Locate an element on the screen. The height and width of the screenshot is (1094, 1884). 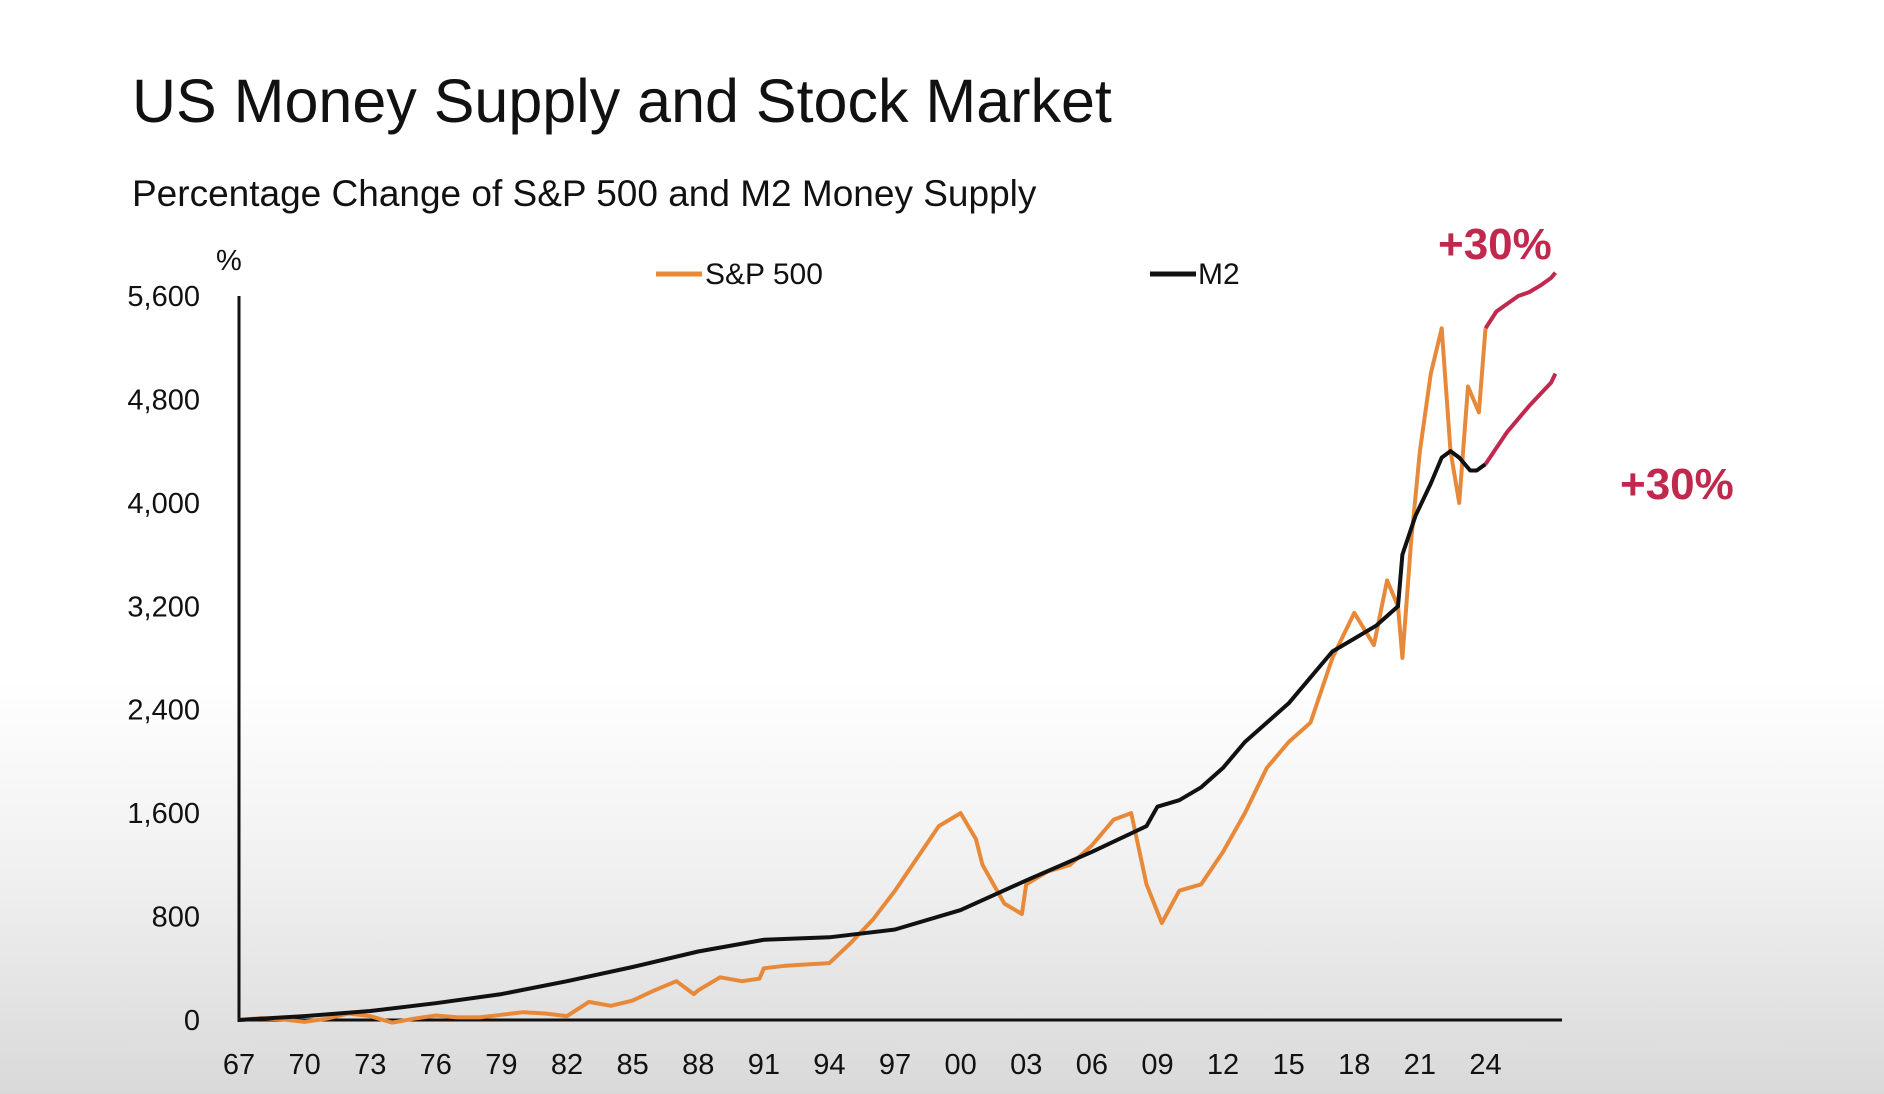
x-tick-label: 15 is located at coordinates (1289, 1065).